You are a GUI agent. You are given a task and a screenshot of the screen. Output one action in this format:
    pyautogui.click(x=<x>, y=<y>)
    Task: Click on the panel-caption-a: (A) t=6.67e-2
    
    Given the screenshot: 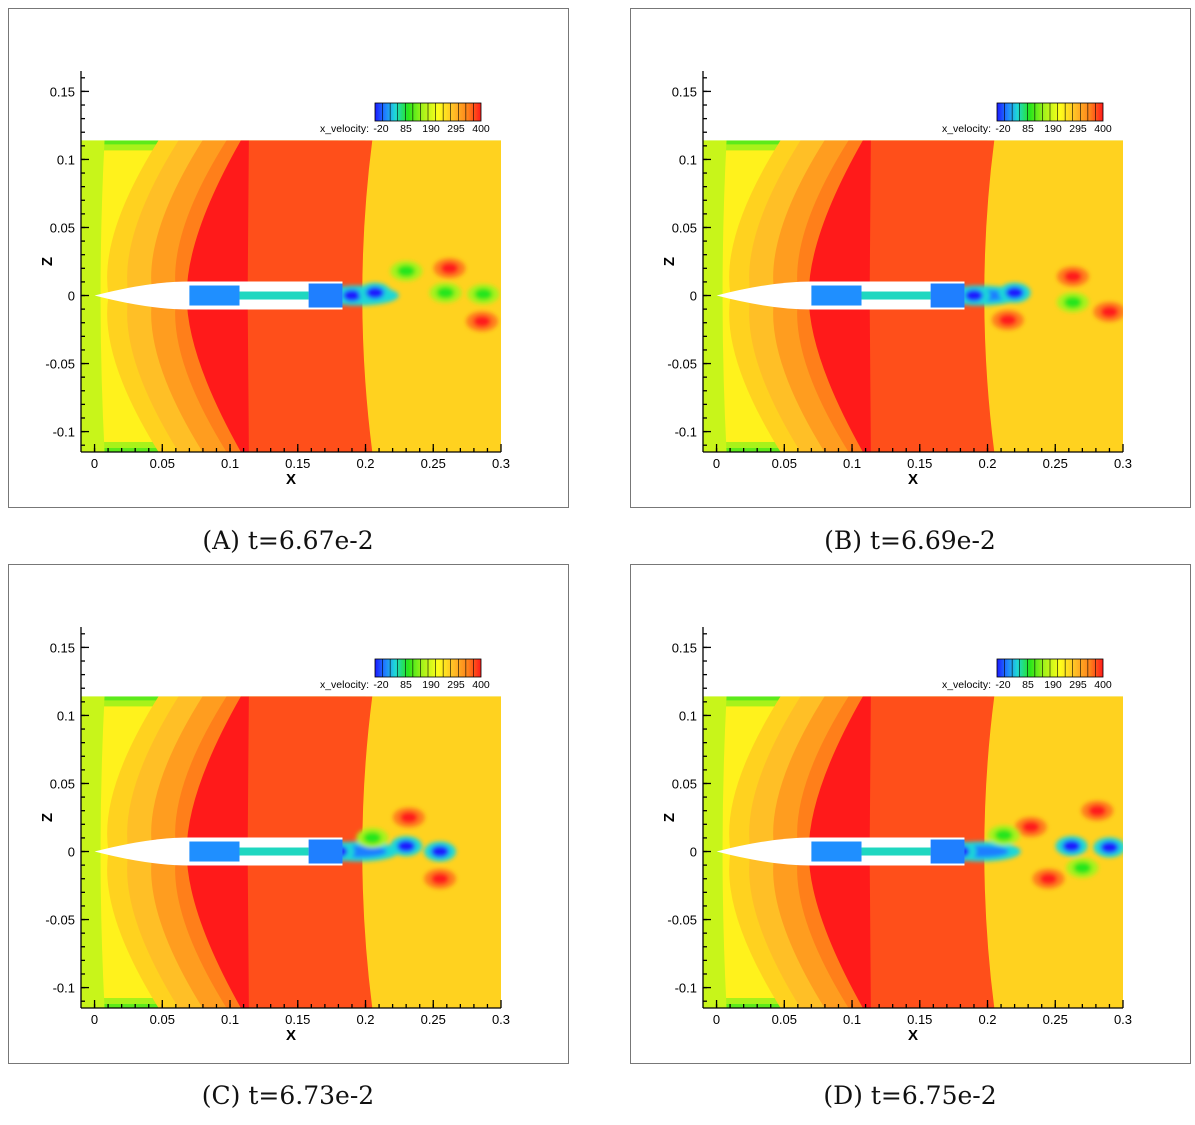 What is the action you would take?
    pyautogui.click(x=288, y=540)
    